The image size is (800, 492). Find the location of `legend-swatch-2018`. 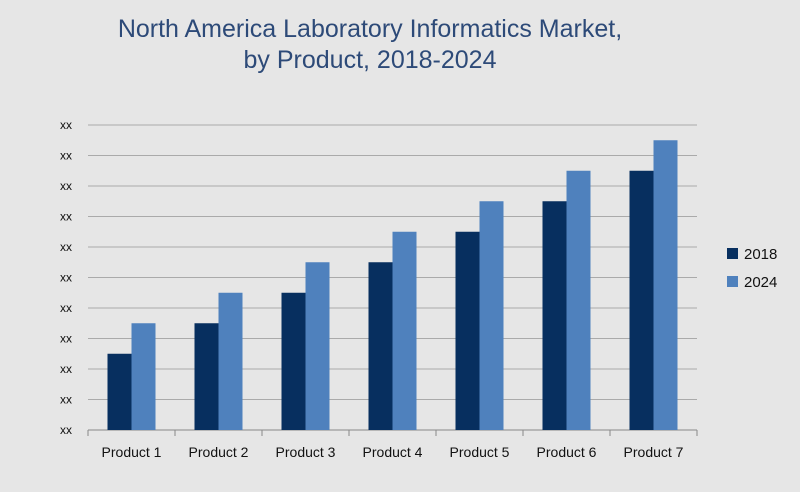

legend-swatch-2018 is located at coordinates (732, 253).